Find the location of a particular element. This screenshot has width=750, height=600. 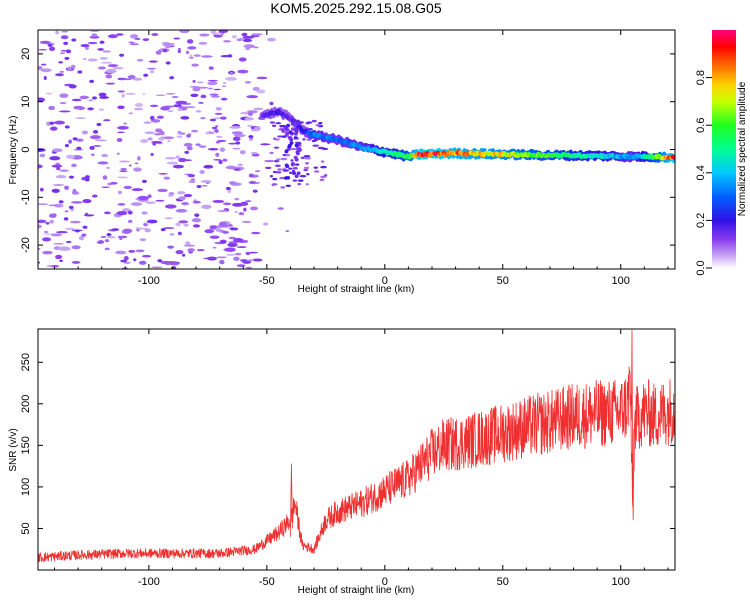

x-tick-label: 0 is located at coordinates (385, 281).